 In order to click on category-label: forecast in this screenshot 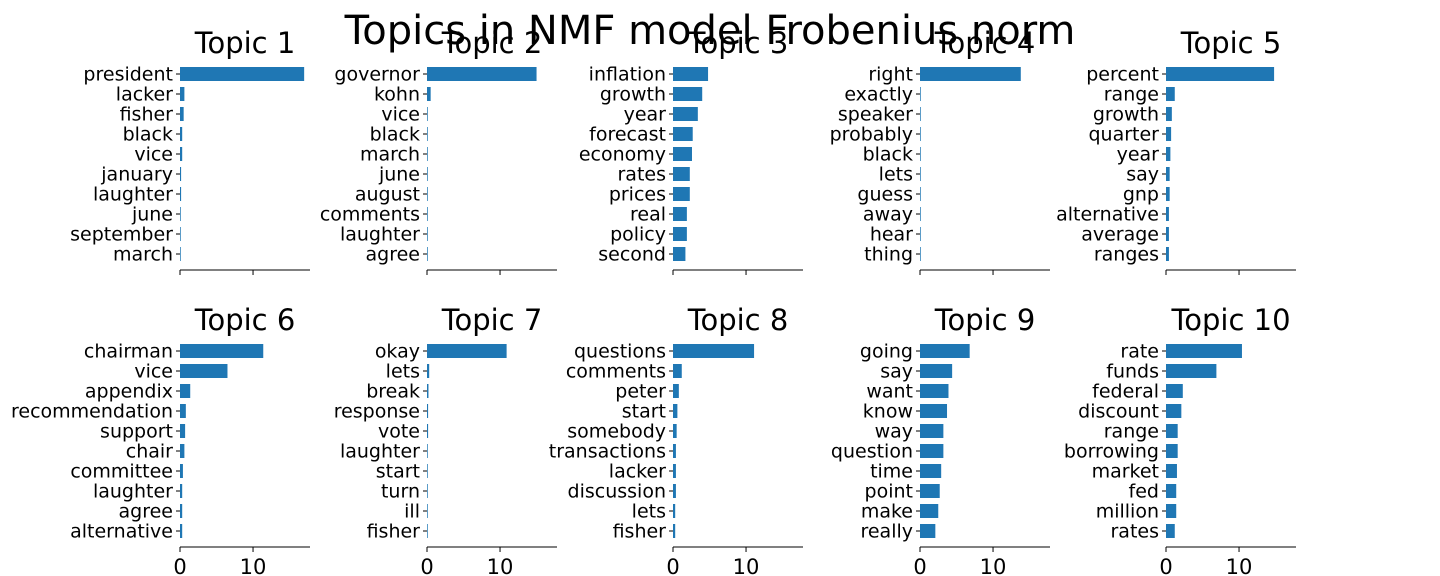, I will do `click(627, 135)`.